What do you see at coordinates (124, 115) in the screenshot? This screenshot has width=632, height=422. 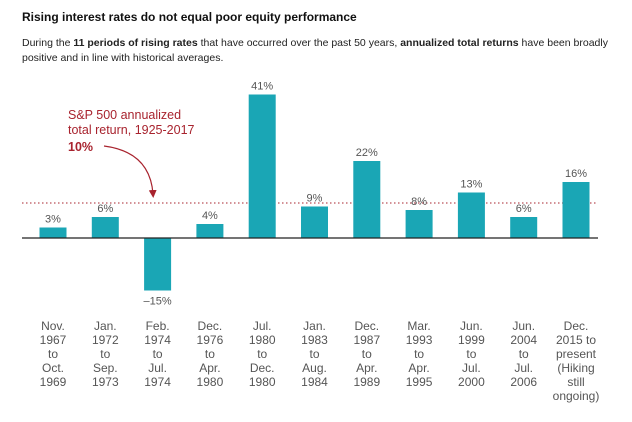 I see `reference-label-line: S&P 500 annualized` at bounding box center [124, 115].